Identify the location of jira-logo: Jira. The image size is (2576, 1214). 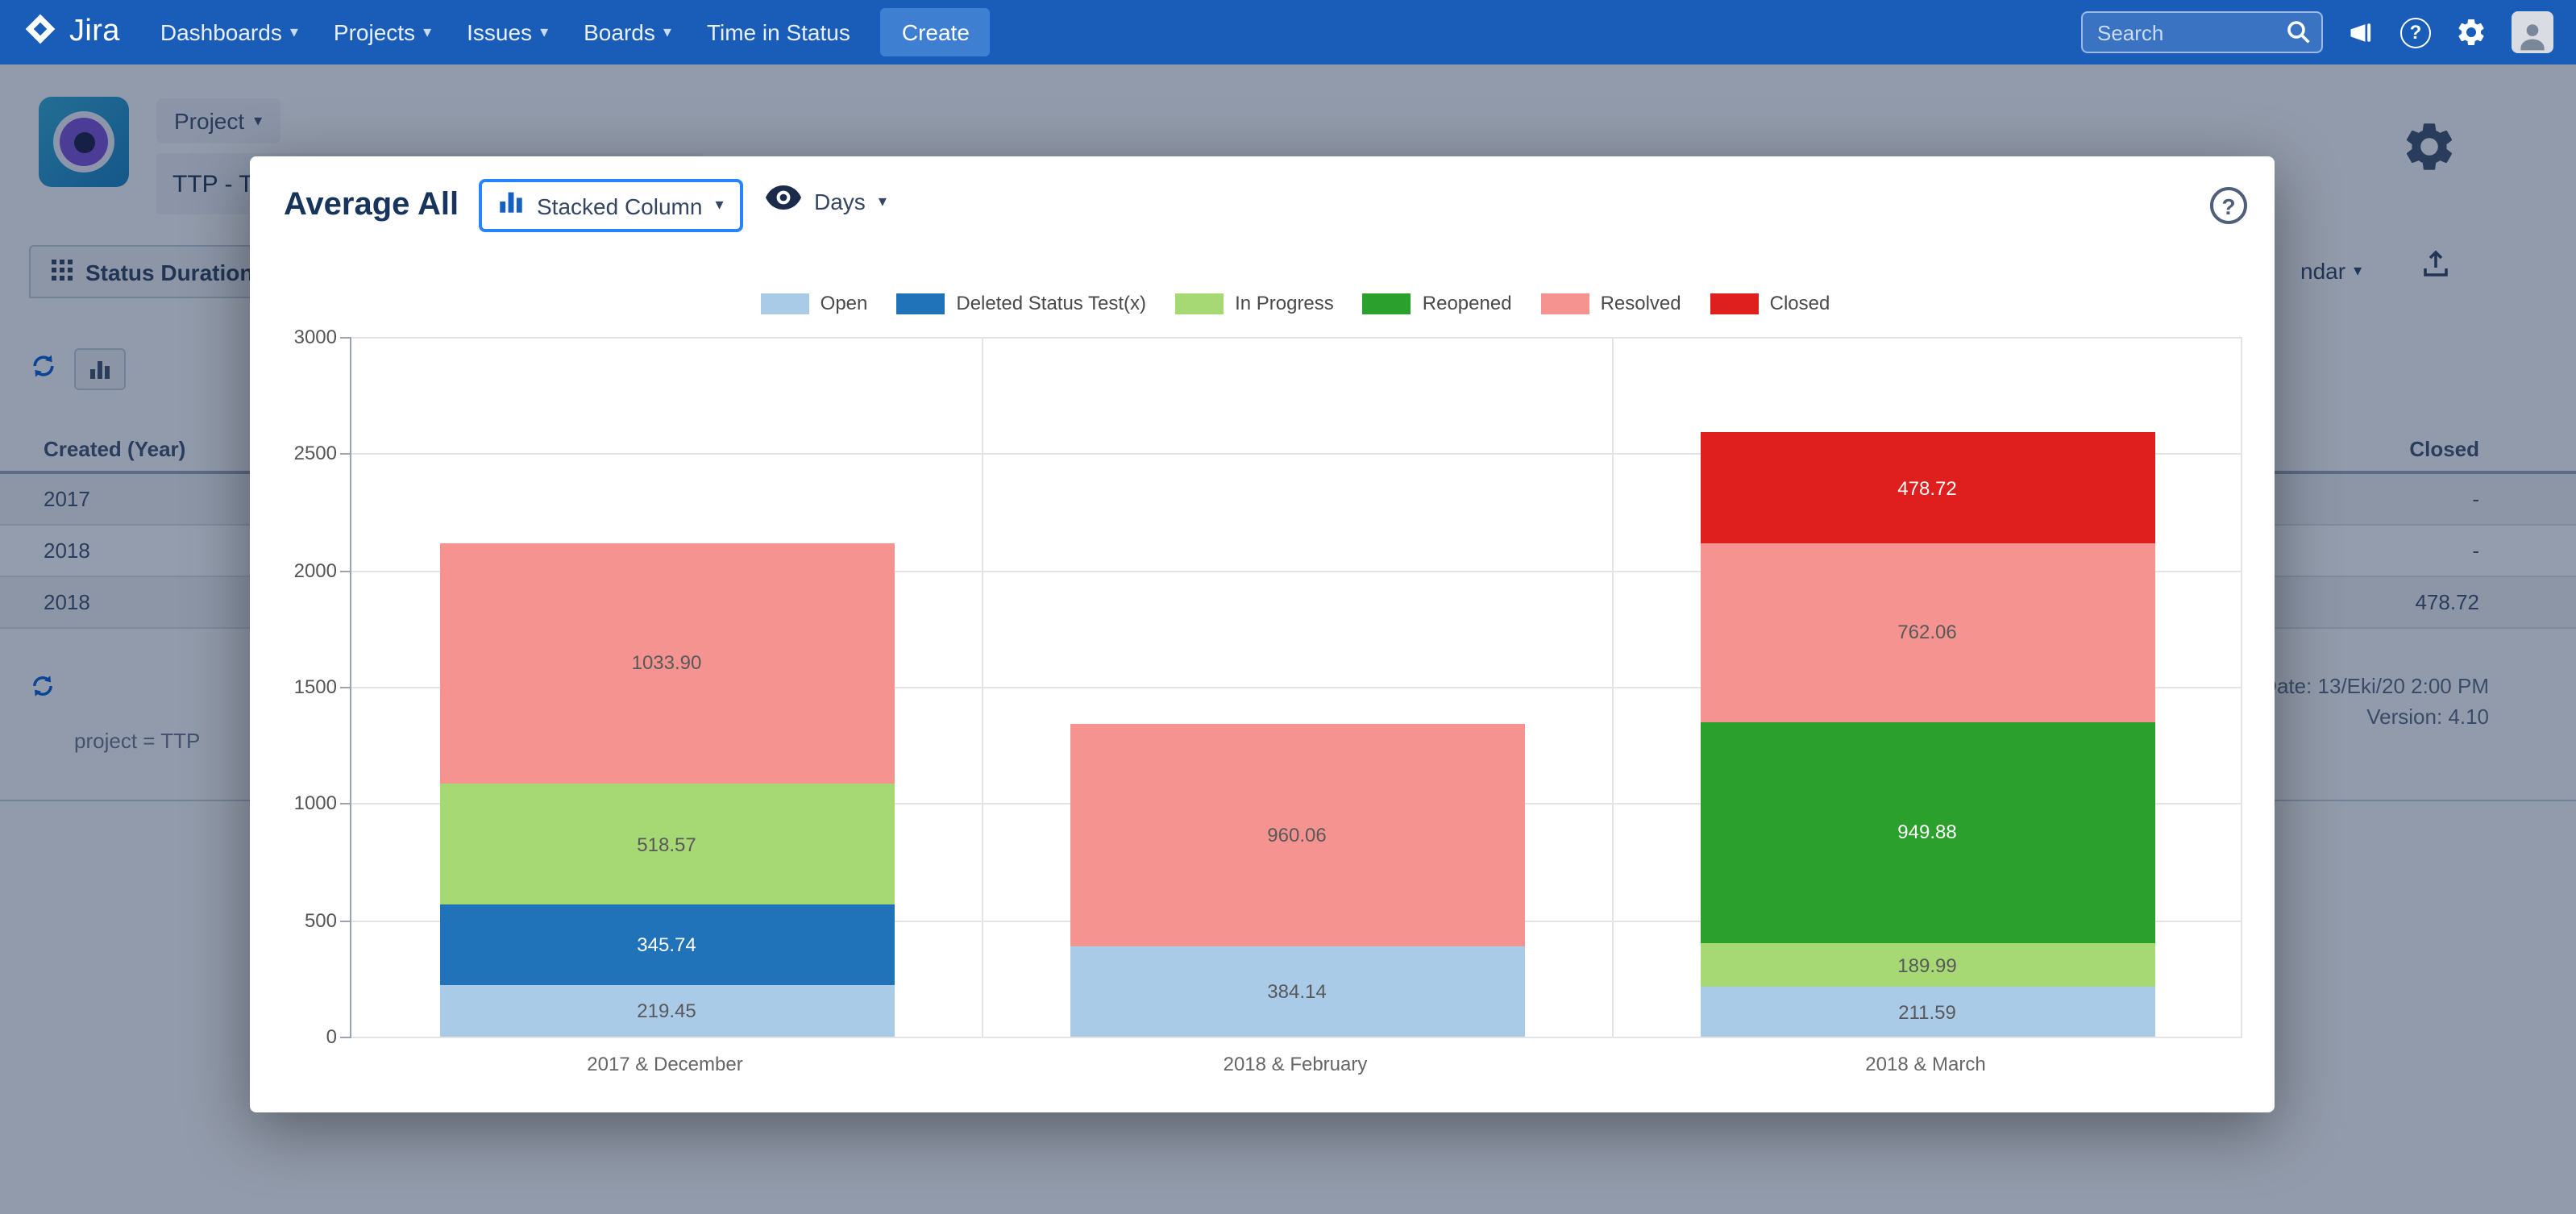
(71, 32).